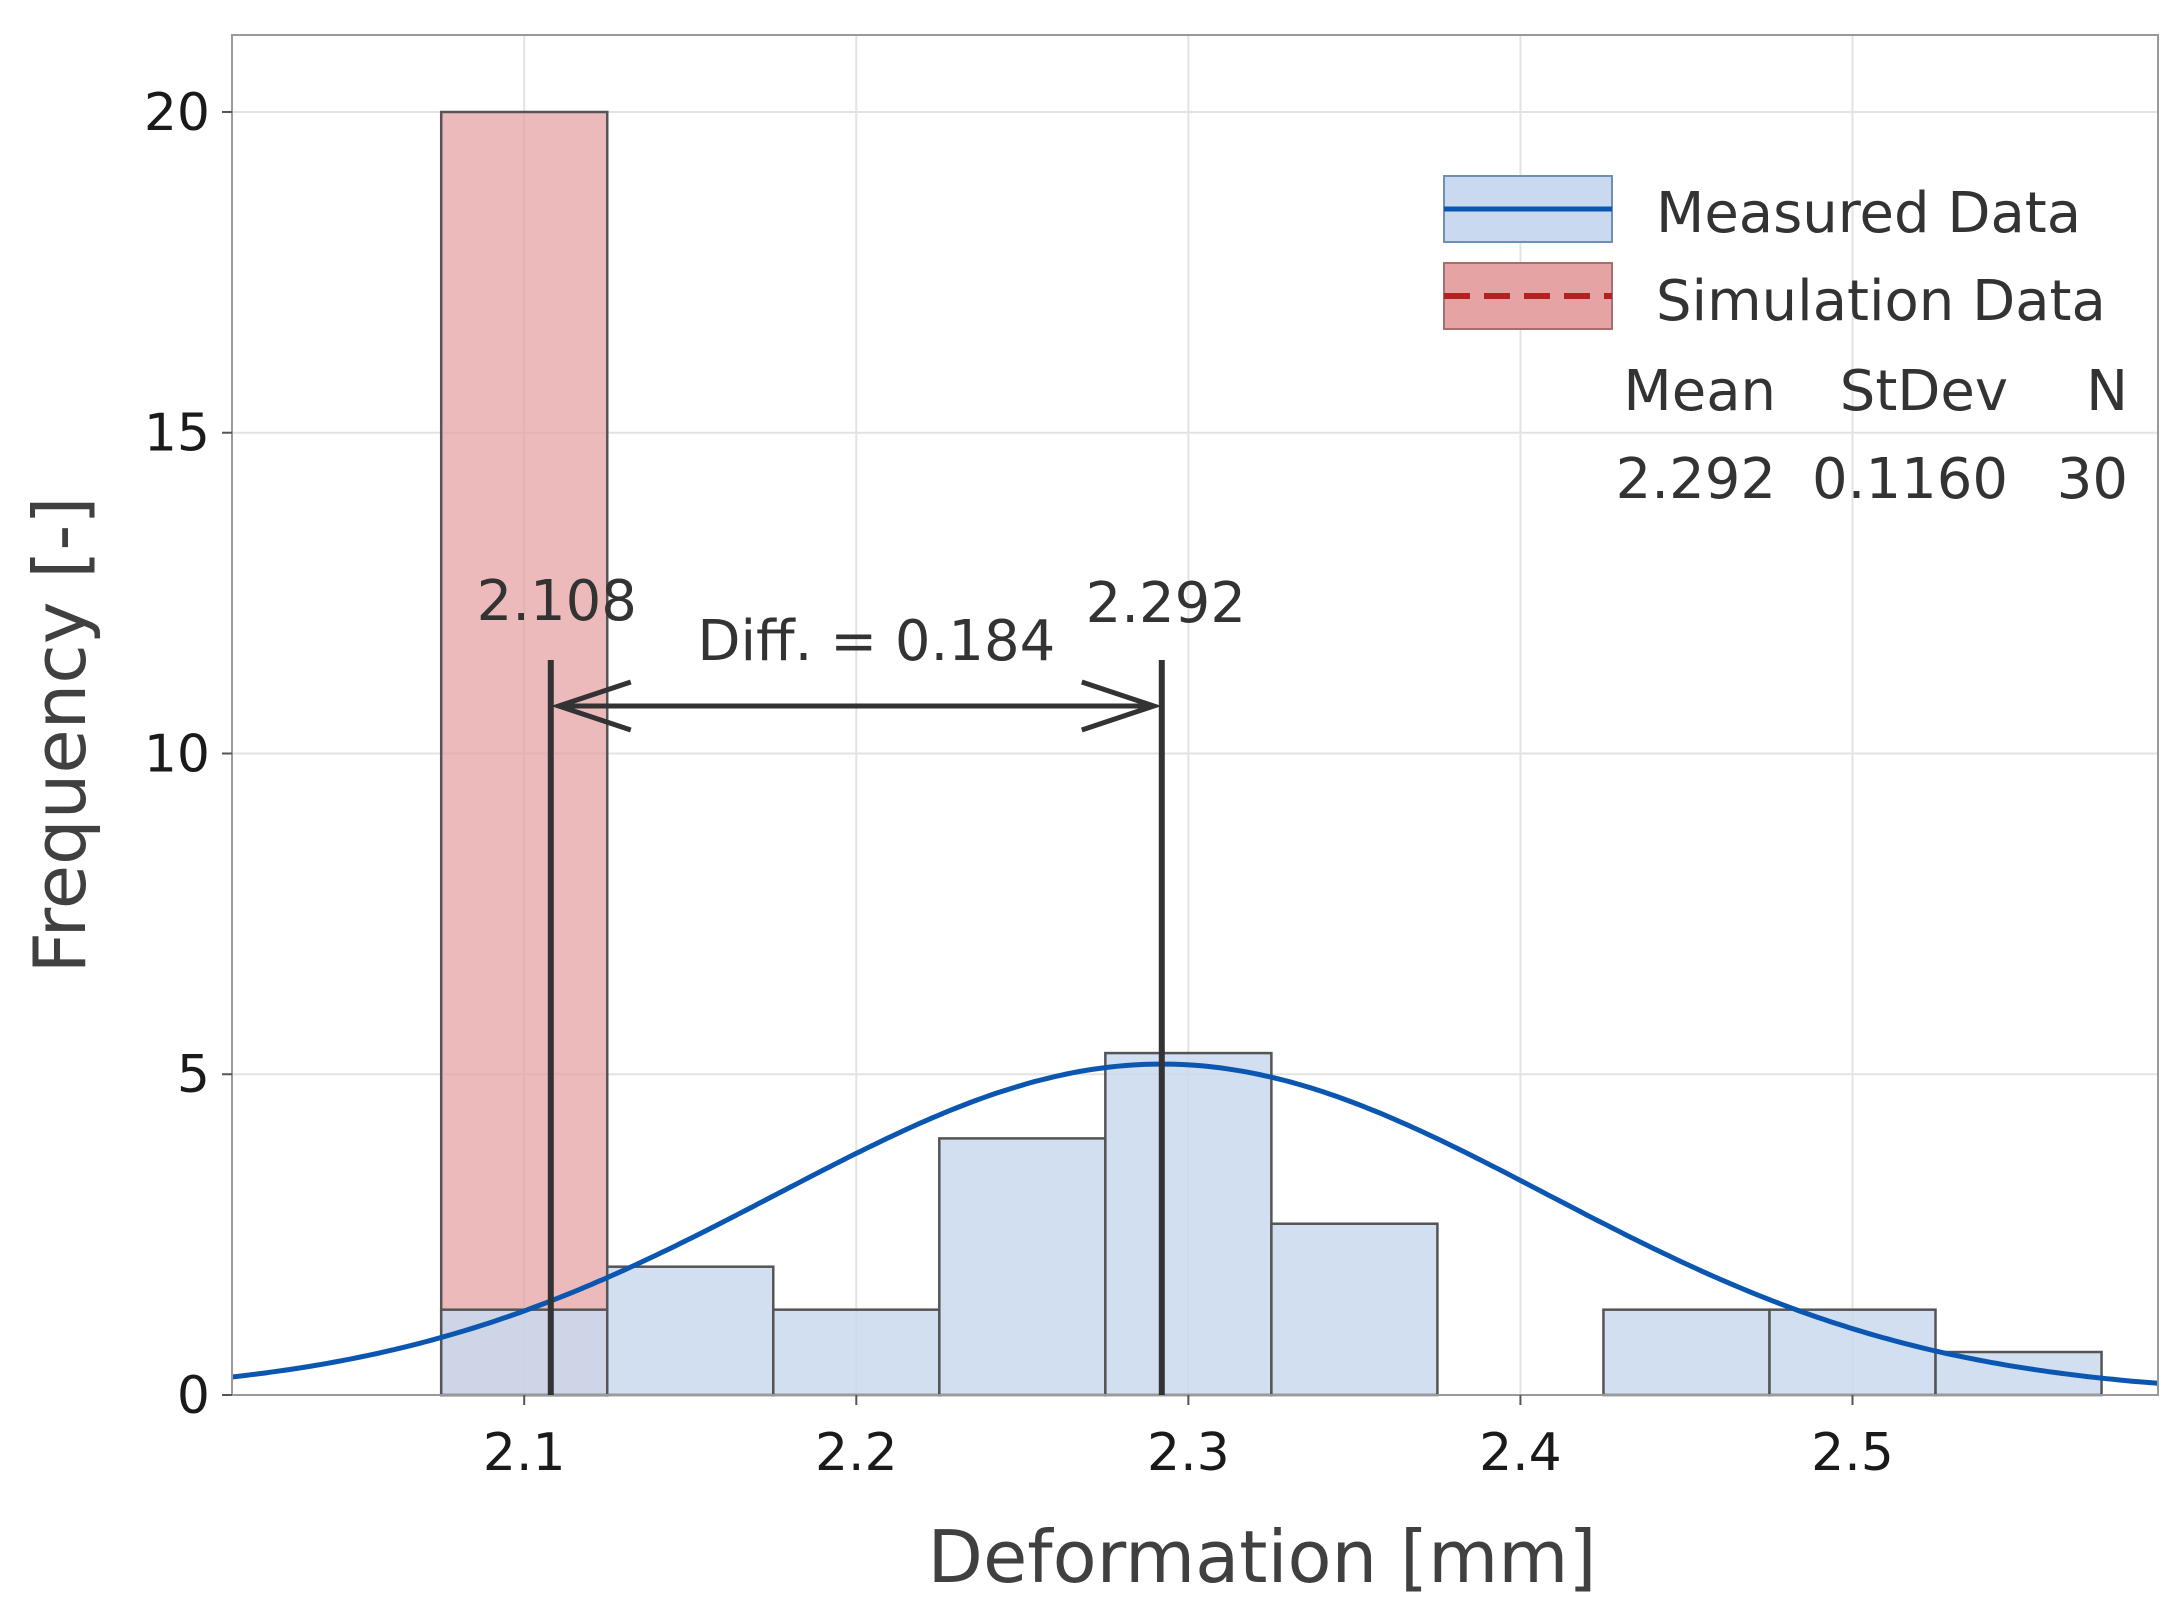 Image resolution: width=2174 pixels, height=1619 pixels. What do you see at coordinates (557, 601) in the screenshot?
I see `simulation-mean-label: 2.108` at bounding box center [557, 601].